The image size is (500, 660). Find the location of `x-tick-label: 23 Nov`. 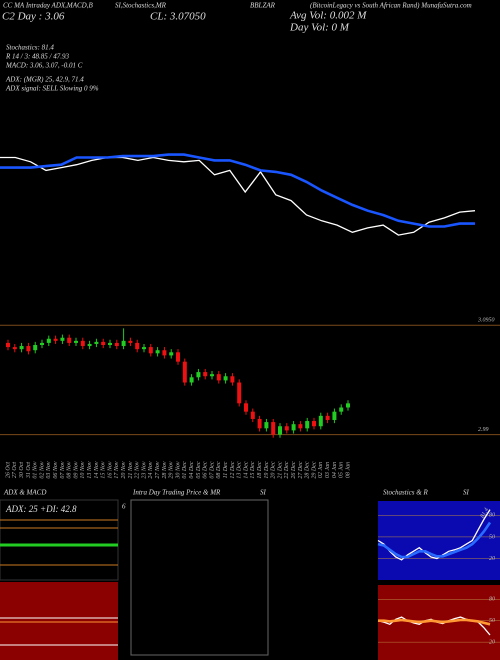

x-tick-label: 23 Nov is located at coordinates (144, 470).